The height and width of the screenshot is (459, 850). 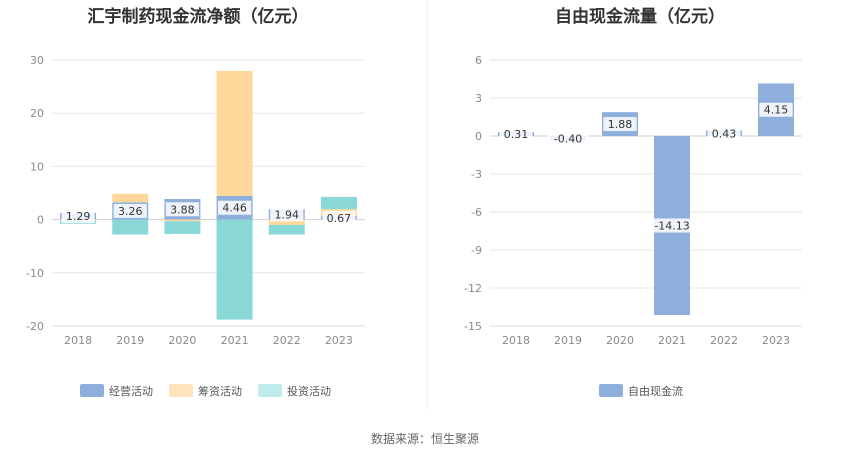 I want to click on y-tick-label: -12, so click(x=473, y=288).